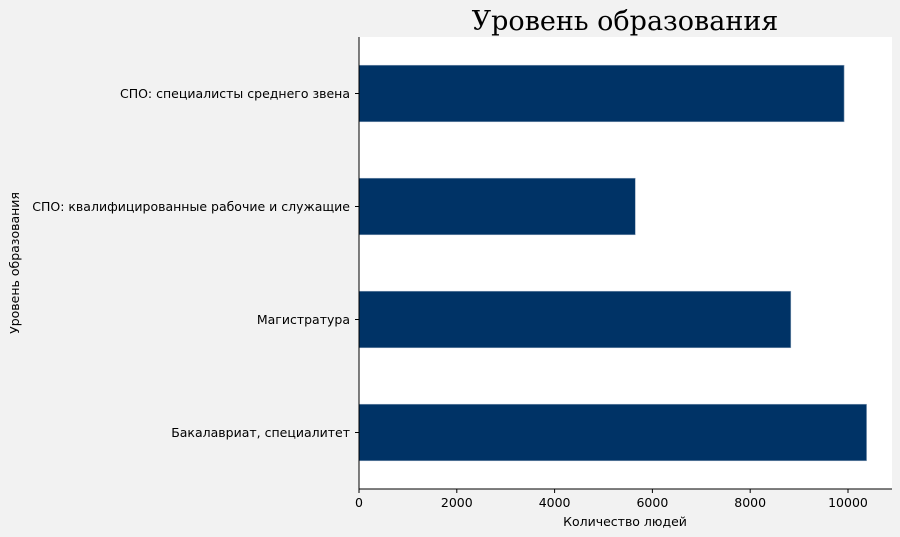 The height and width of the screenshot is (537, 900). Describe the element at coordinates (260, 432) in the screenshot. I see `y-tick-label: Бакалавриат, специалитет` at that location.